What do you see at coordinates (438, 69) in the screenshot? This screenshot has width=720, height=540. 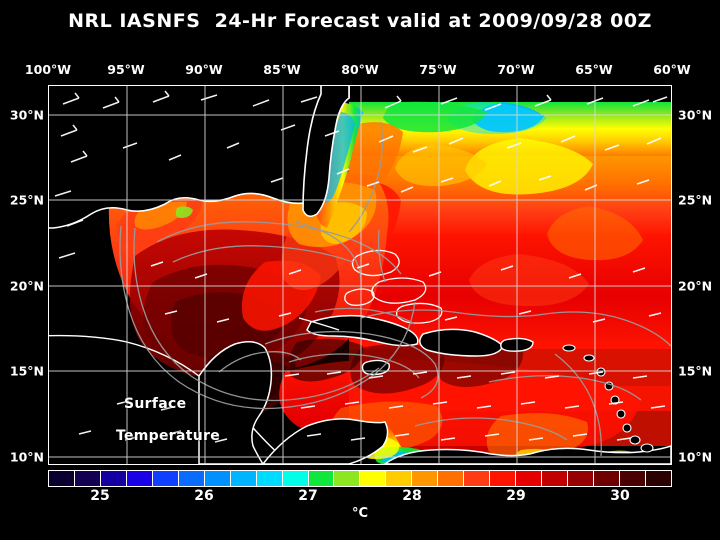 I see `lon-tick-5: 75°W` at bounding box center [438, 69].